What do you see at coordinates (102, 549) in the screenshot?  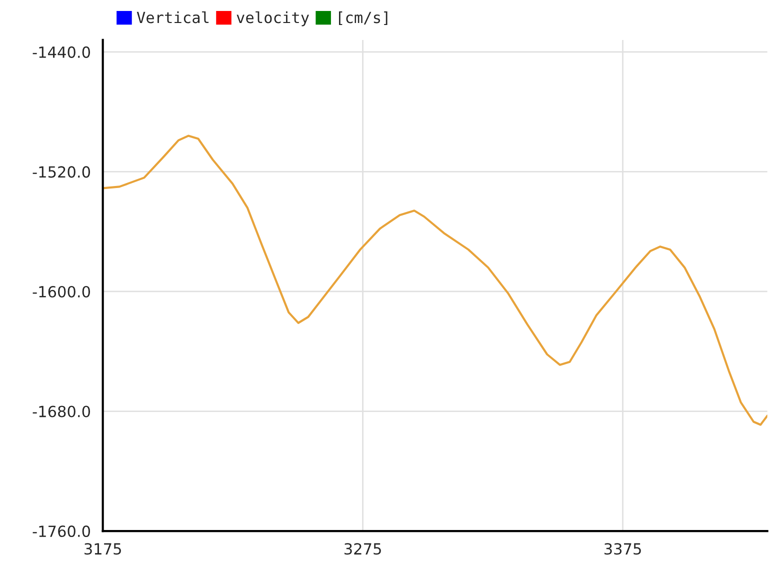 I see `x-tick-label: 3175` at bounding box center [102, 549].